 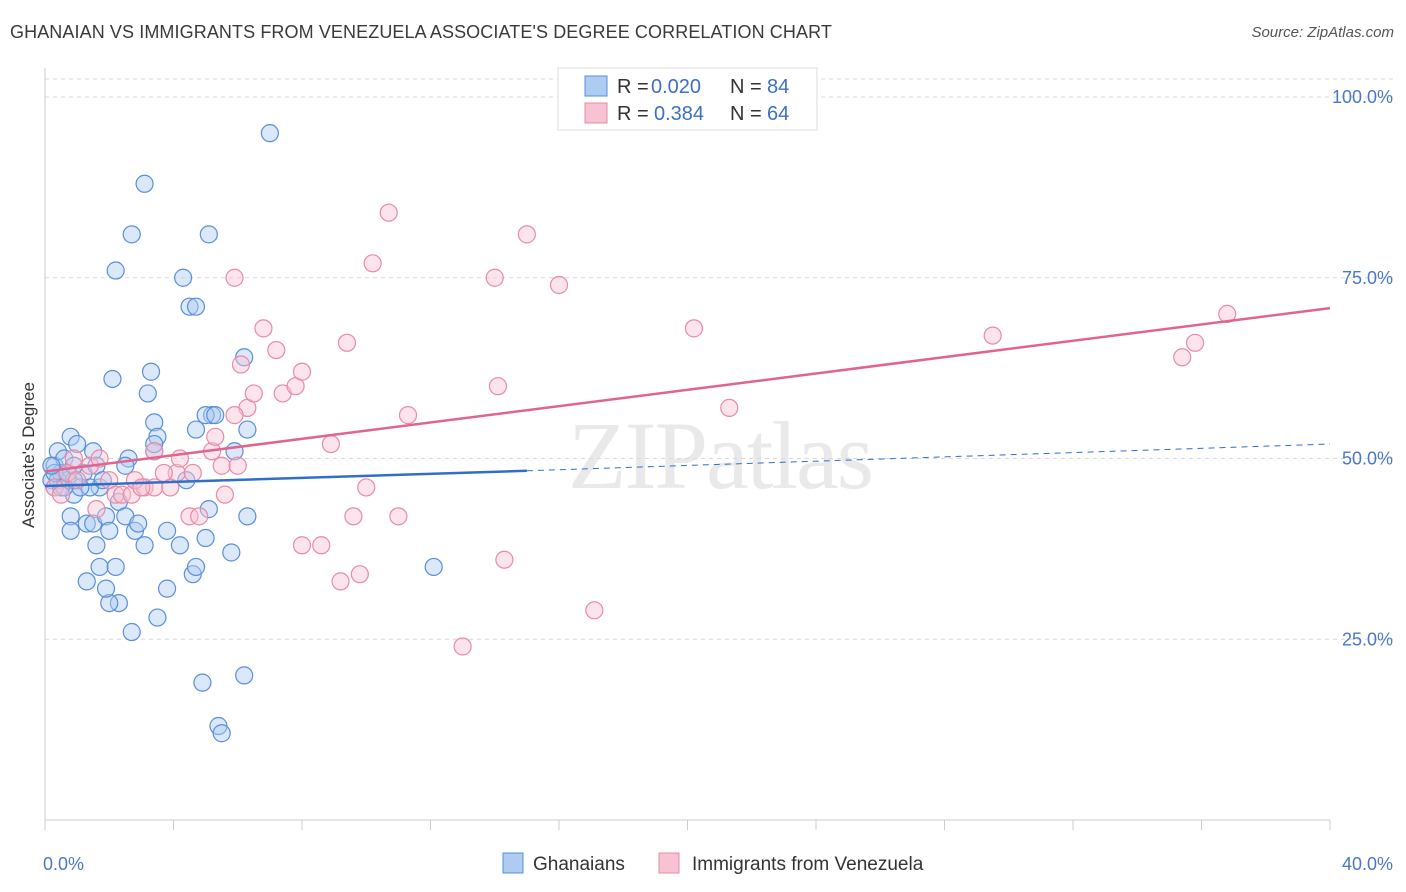 I want to click on legend-n-value-blue: 84, so click(x=778, y=87).